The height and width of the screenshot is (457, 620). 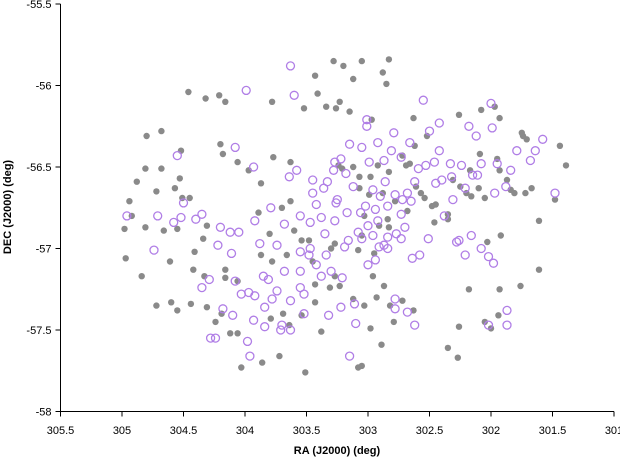 What do you see at coordinates (38, 168) in the screenshot?
I see `y-tick-label: -56.5` at bounding box center [38, 168].